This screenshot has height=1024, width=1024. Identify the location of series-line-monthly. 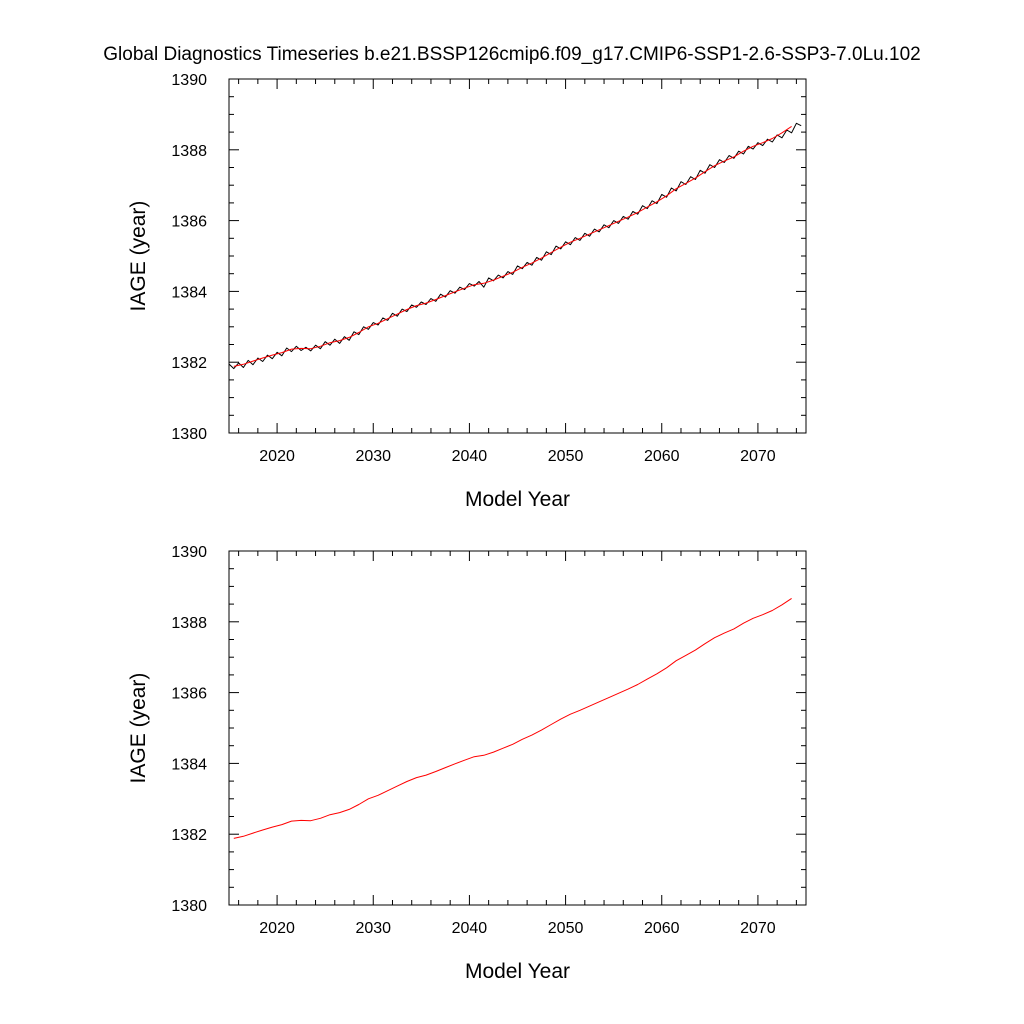
(515, 246).